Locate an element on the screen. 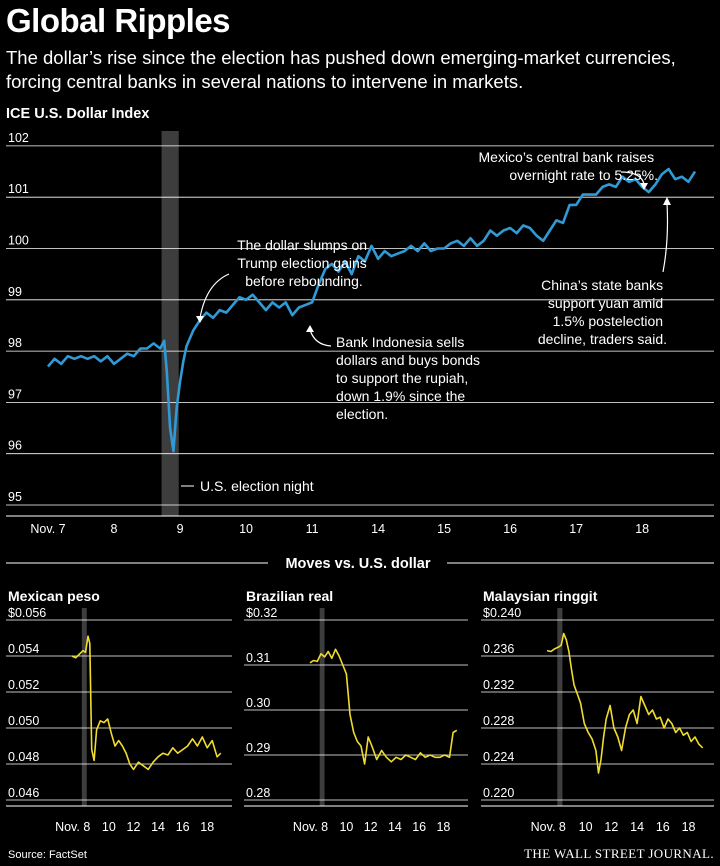  small-y-tick-label: 0.236 is located at coordinates (498, 649).